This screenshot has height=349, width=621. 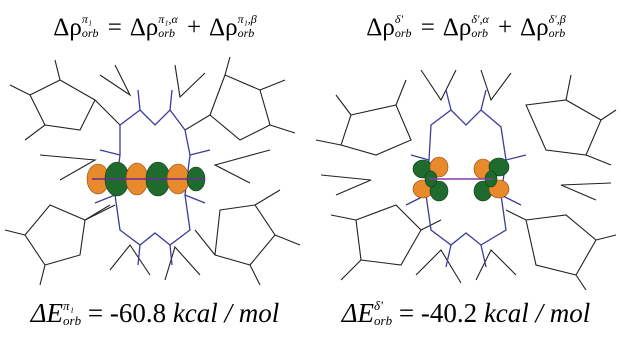 I want to click on orbital-lobes-right, so click(x=461, y=179).